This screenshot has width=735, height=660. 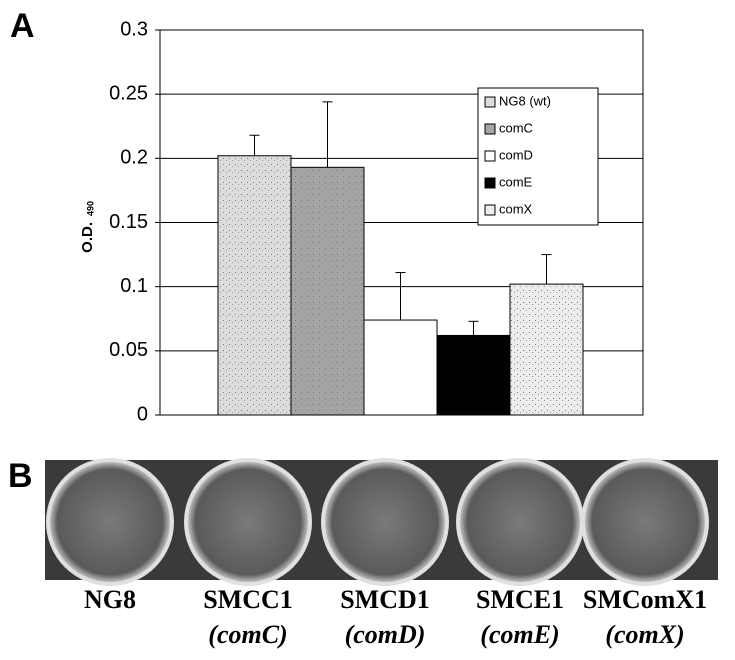 What do you see at coordinates (247, 634) in the screenshot?
I see `well-mutant: (comC)` at bounding box center [247, 634].